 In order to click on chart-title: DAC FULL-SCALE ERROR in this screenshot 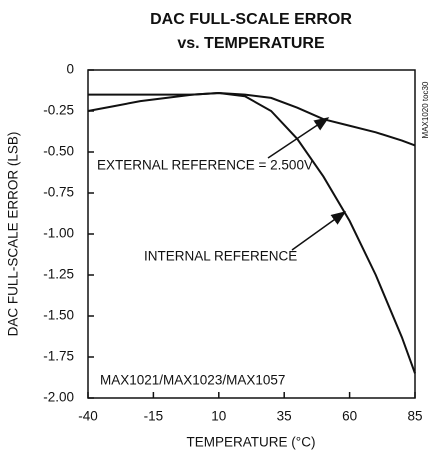, I will do `click(251, 19)`.